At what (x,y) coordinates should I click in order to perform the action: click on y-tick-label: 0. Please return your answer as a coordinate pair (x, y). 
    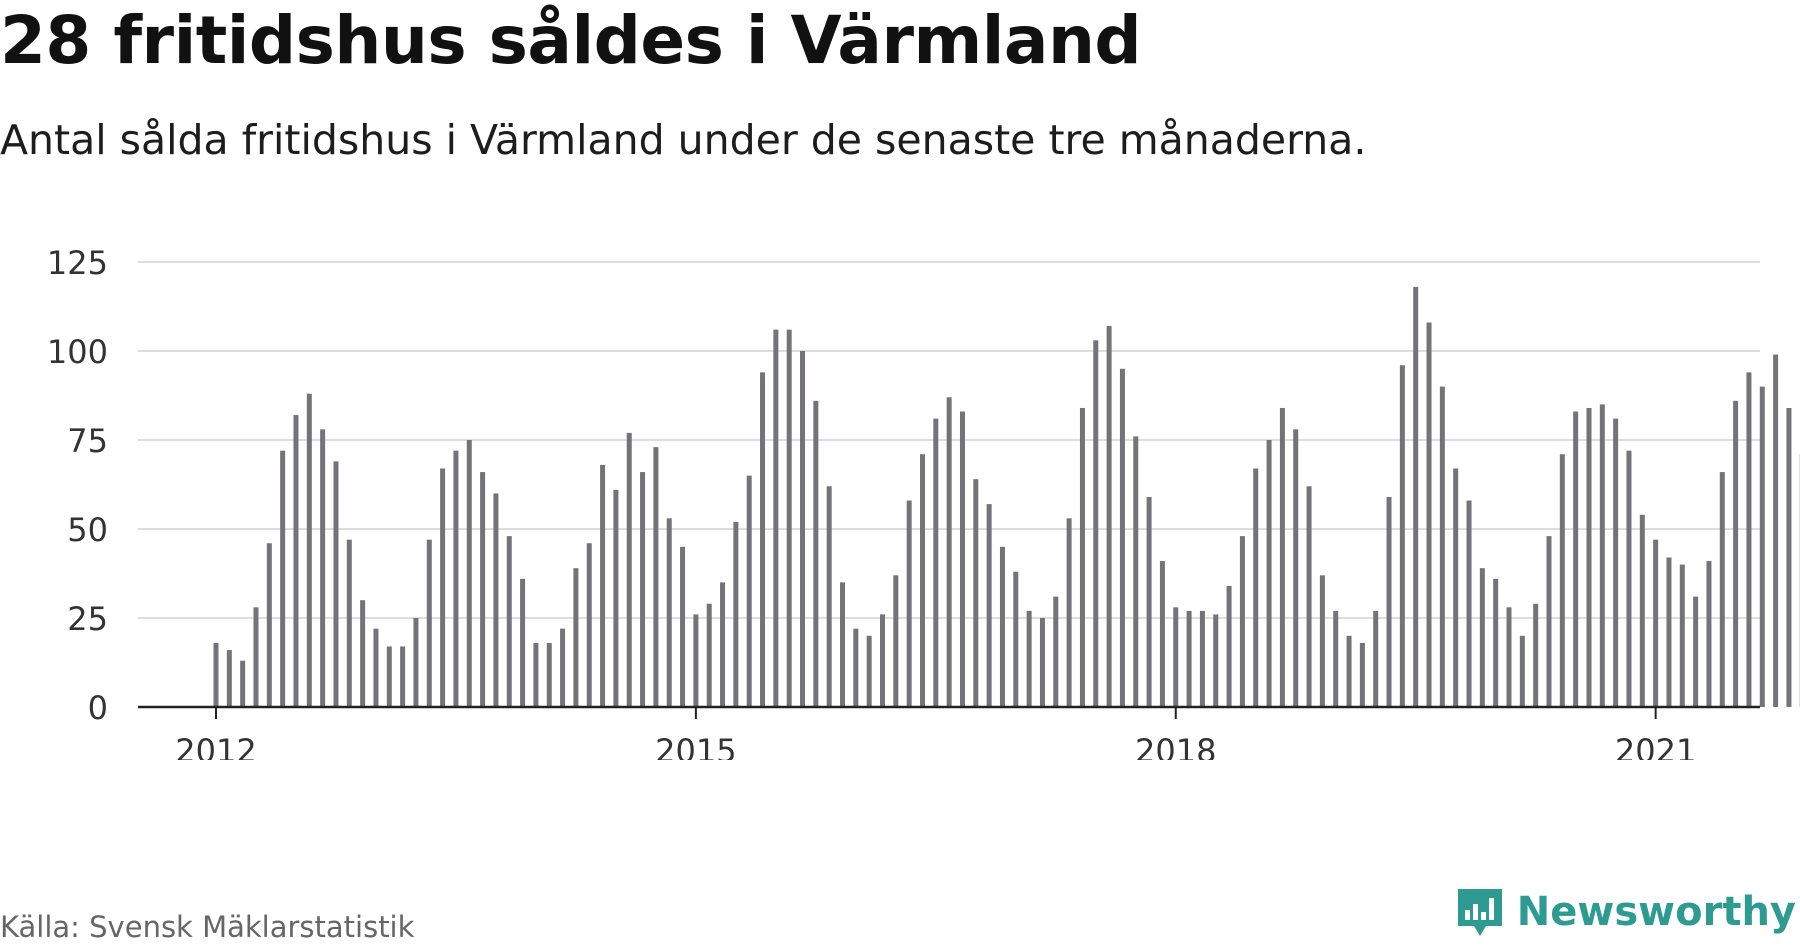
    Looking at the image, I should click on (98, 708).